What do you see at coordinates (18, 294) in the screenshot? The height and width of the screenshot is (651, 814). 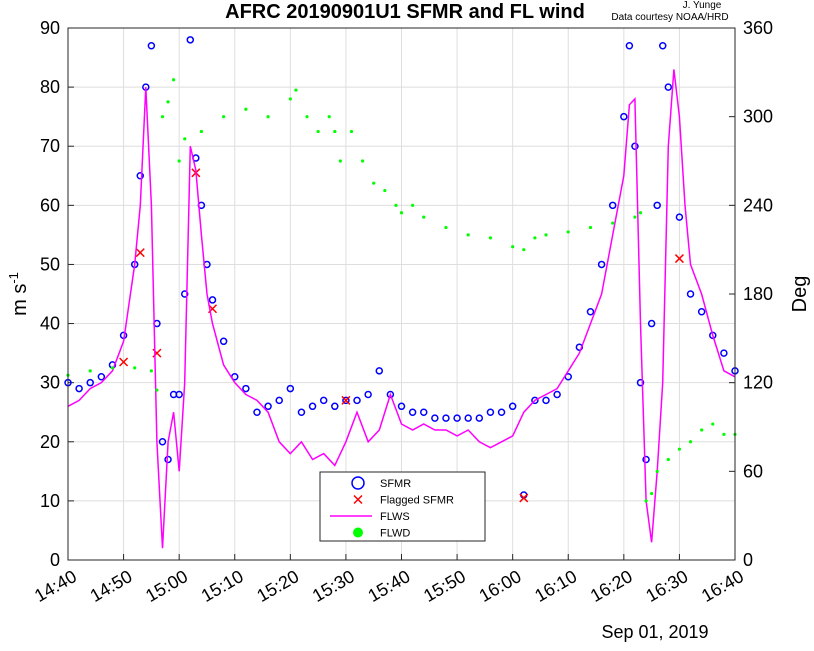 I see `y-axis-label: m s-1` at bounding box center [18, 294].